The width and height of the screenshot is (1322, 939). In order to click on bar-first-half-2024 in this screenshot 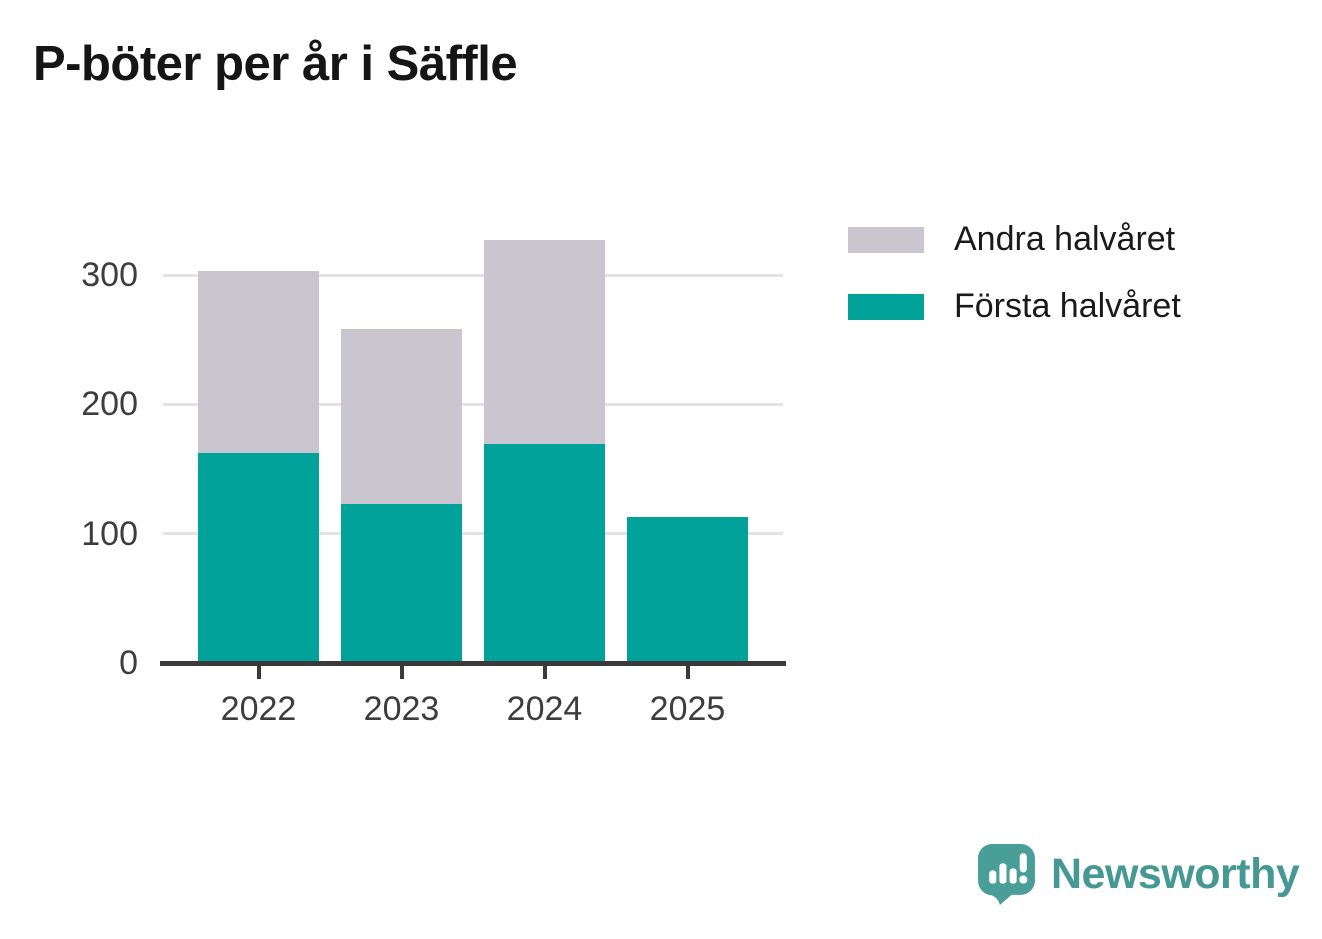, I will do `click(544, 553)`.